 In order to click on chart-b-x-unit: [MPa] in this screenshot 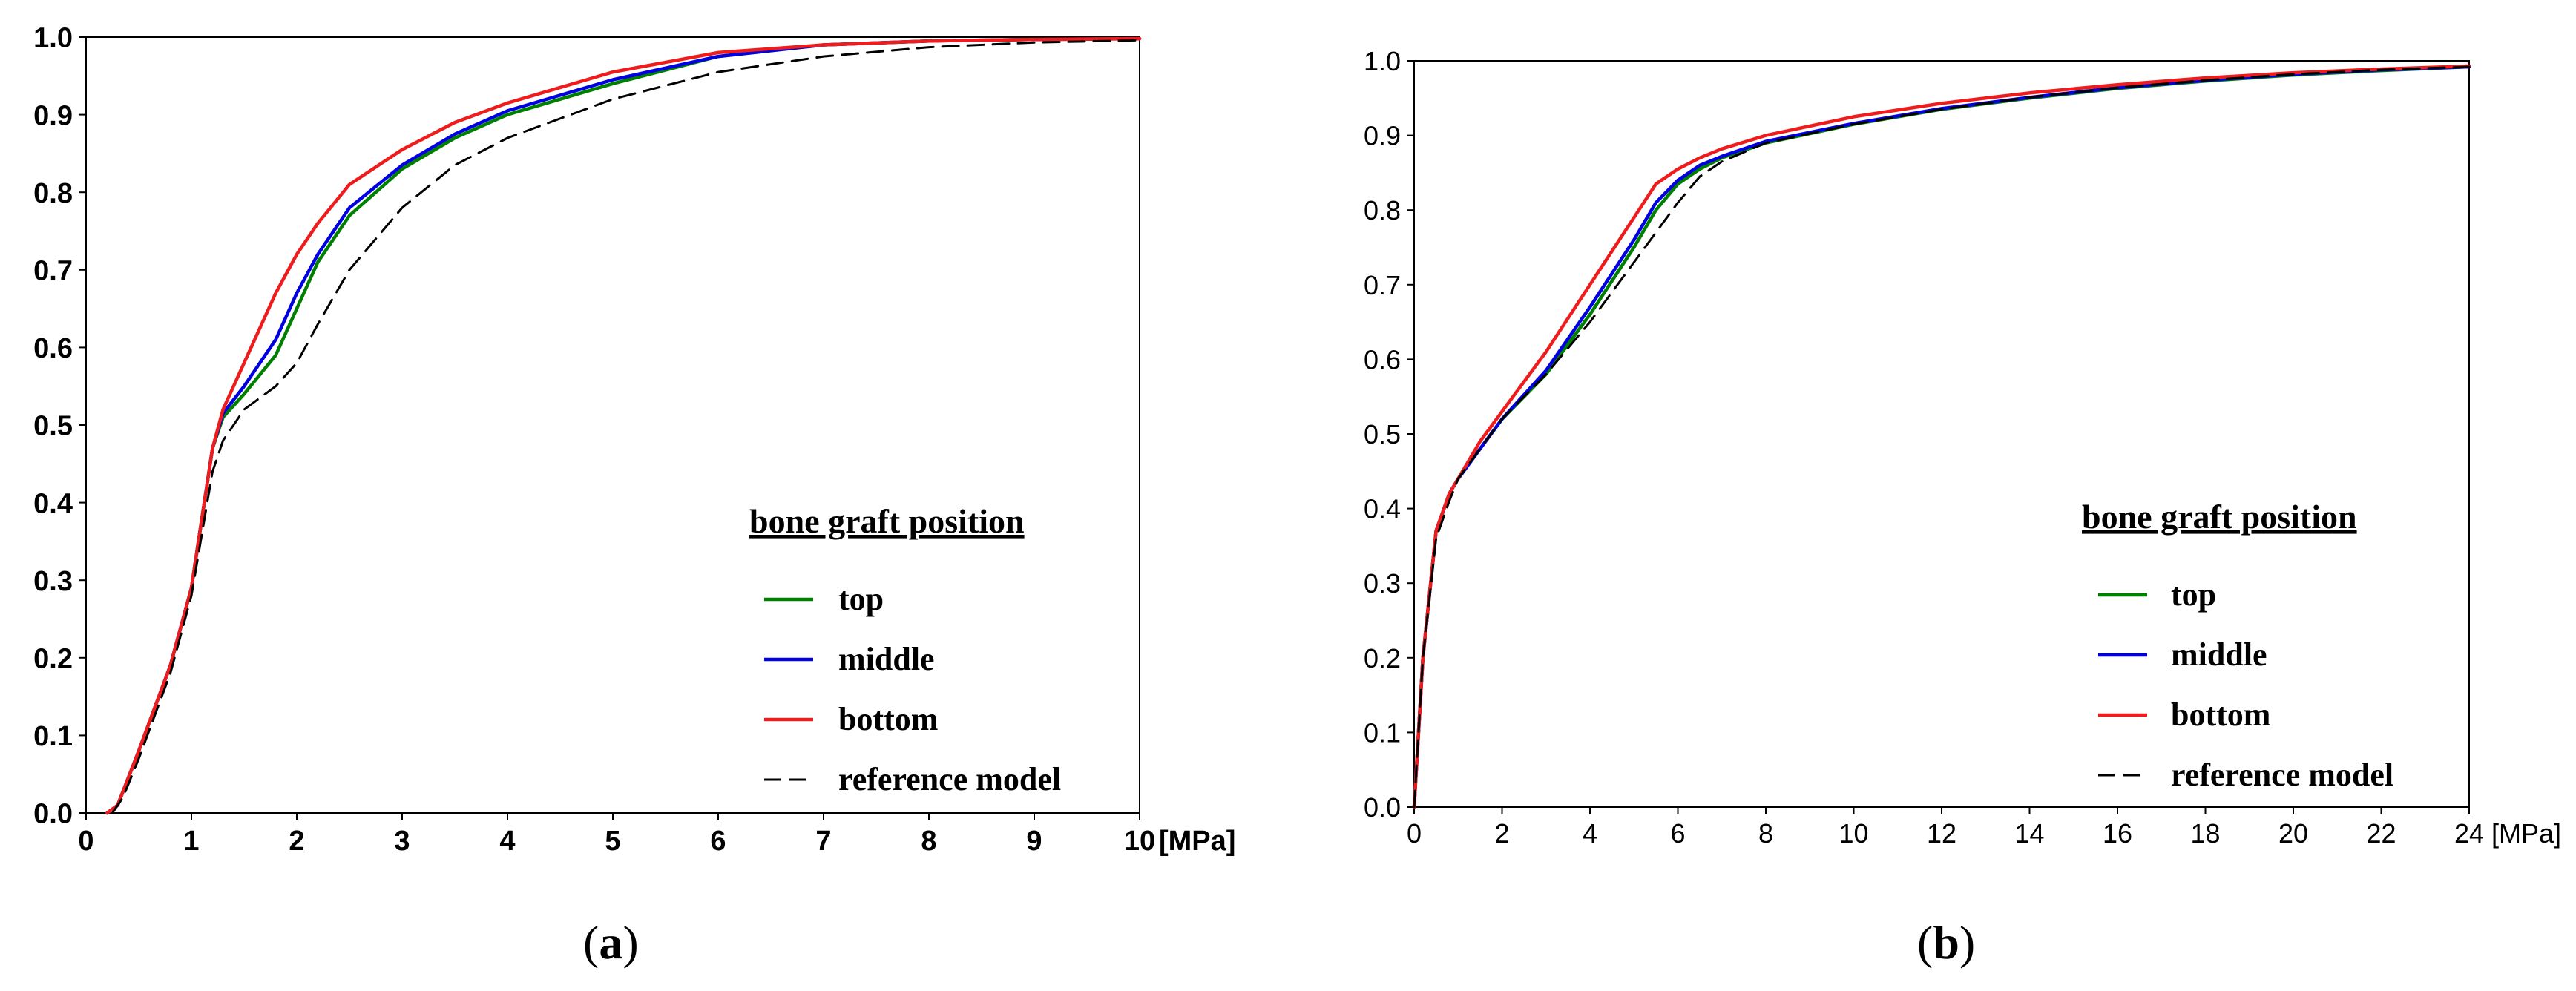, I will do `click(2526, 833)`.